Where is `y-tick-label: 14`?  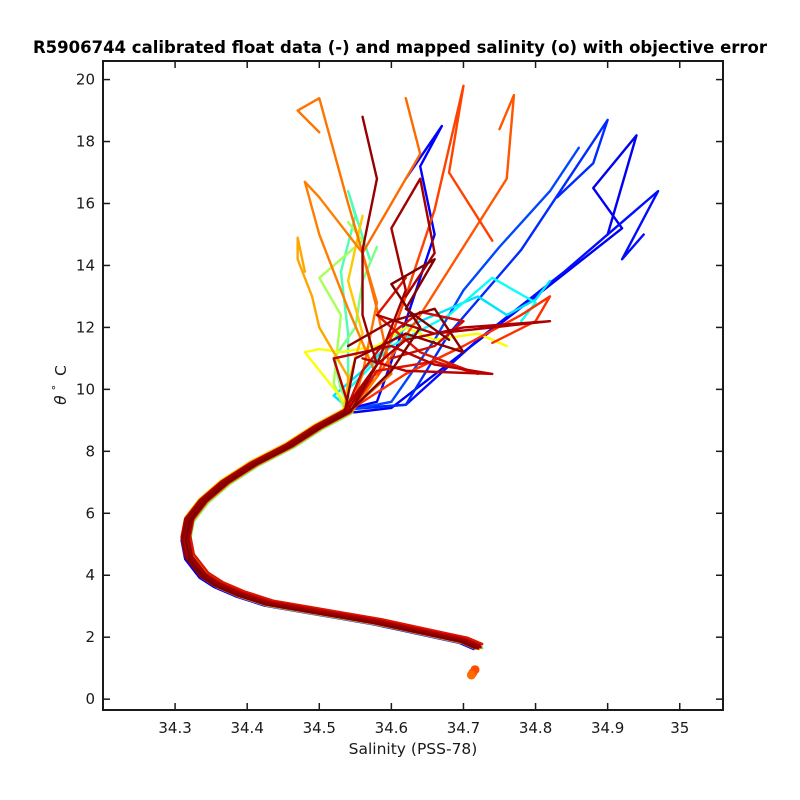
y-tick-label: 14 is located at coordinates (85, 265).